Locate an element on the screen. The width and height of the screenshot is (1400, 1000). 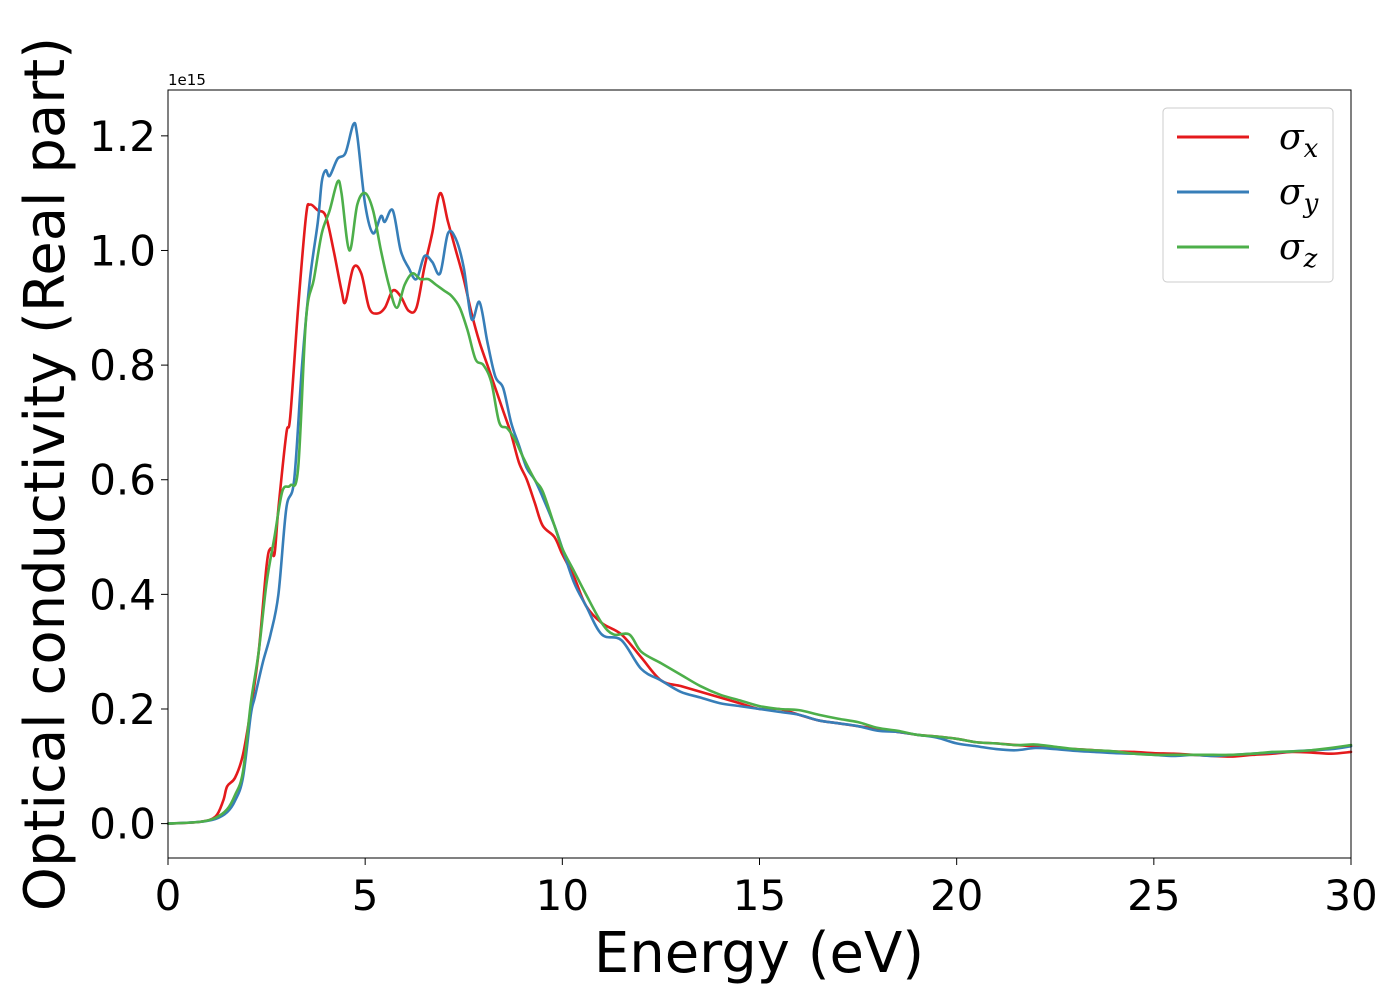
y-tick-label: 0.2 is located at coordinates (122, 709).